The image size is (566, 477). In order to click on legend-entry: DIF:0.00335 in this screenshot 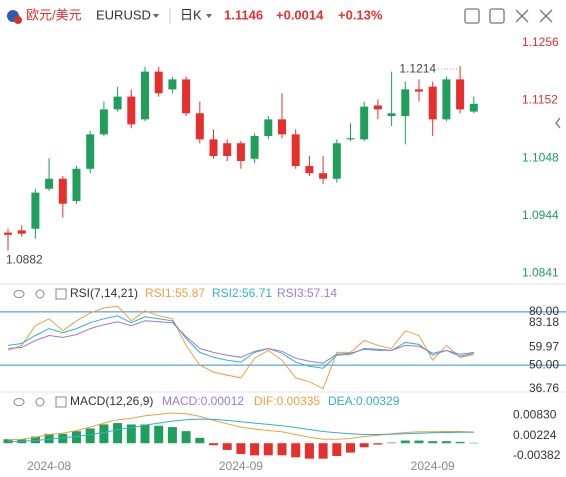, I will do `click(287, 401)`.